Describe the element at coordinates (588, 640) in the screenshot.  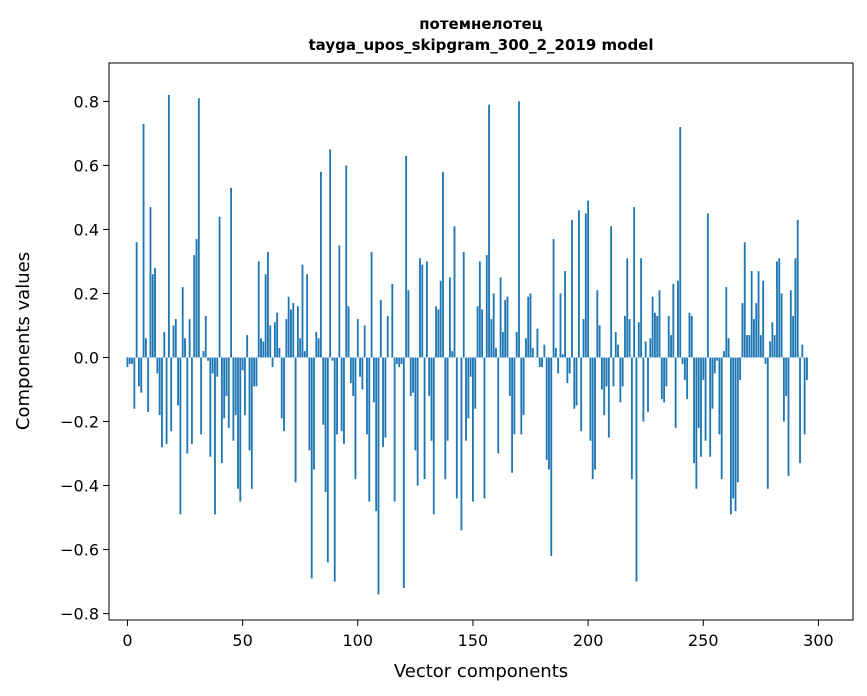
I see `x-tick-label: 200` at that location.